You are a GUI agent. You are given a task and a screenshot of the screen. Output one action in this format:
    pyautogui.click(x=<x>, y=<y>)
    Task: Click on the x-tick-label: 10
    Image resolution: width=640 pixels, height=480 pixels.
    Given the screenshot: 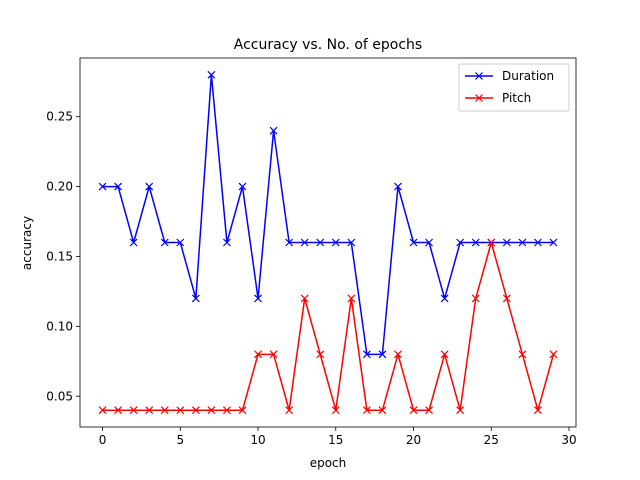 What is the action you would take?
    pyautogui.click(x=257, y=440)
    